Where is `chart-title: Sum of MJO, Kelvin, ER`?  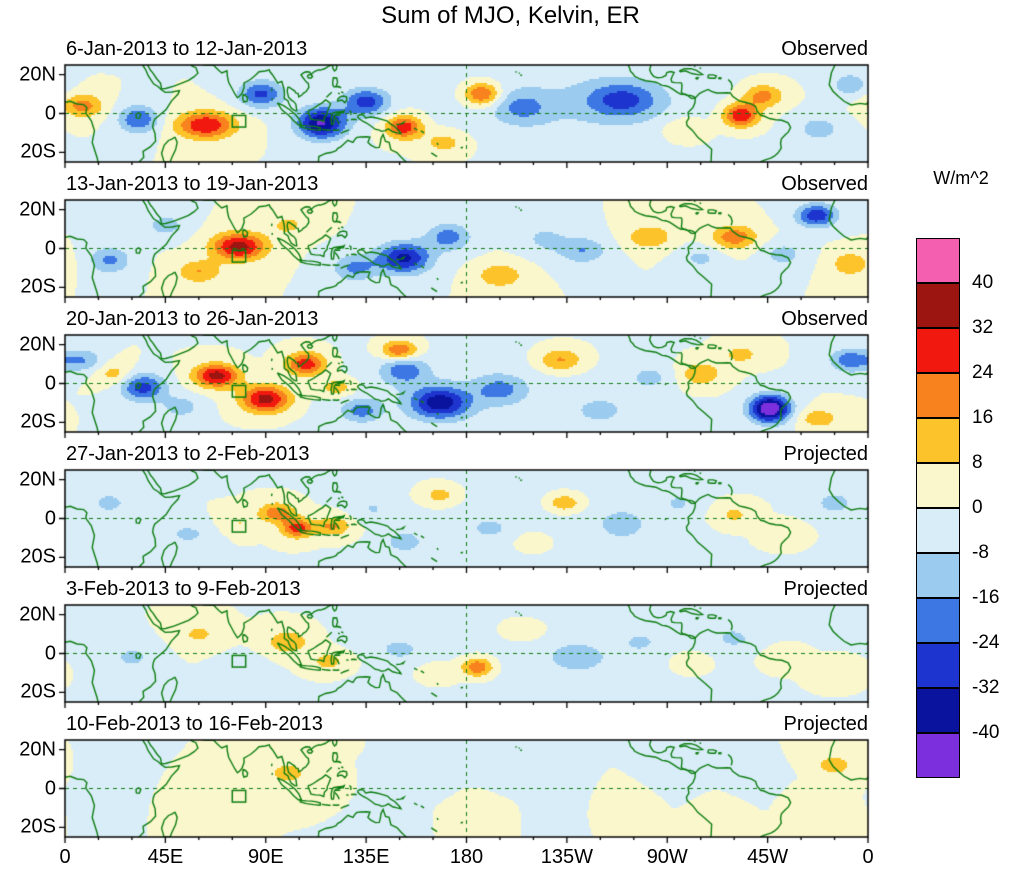
chart-title: Sum of MJO, Kelvin, ER is located at coordinates (510, 15).